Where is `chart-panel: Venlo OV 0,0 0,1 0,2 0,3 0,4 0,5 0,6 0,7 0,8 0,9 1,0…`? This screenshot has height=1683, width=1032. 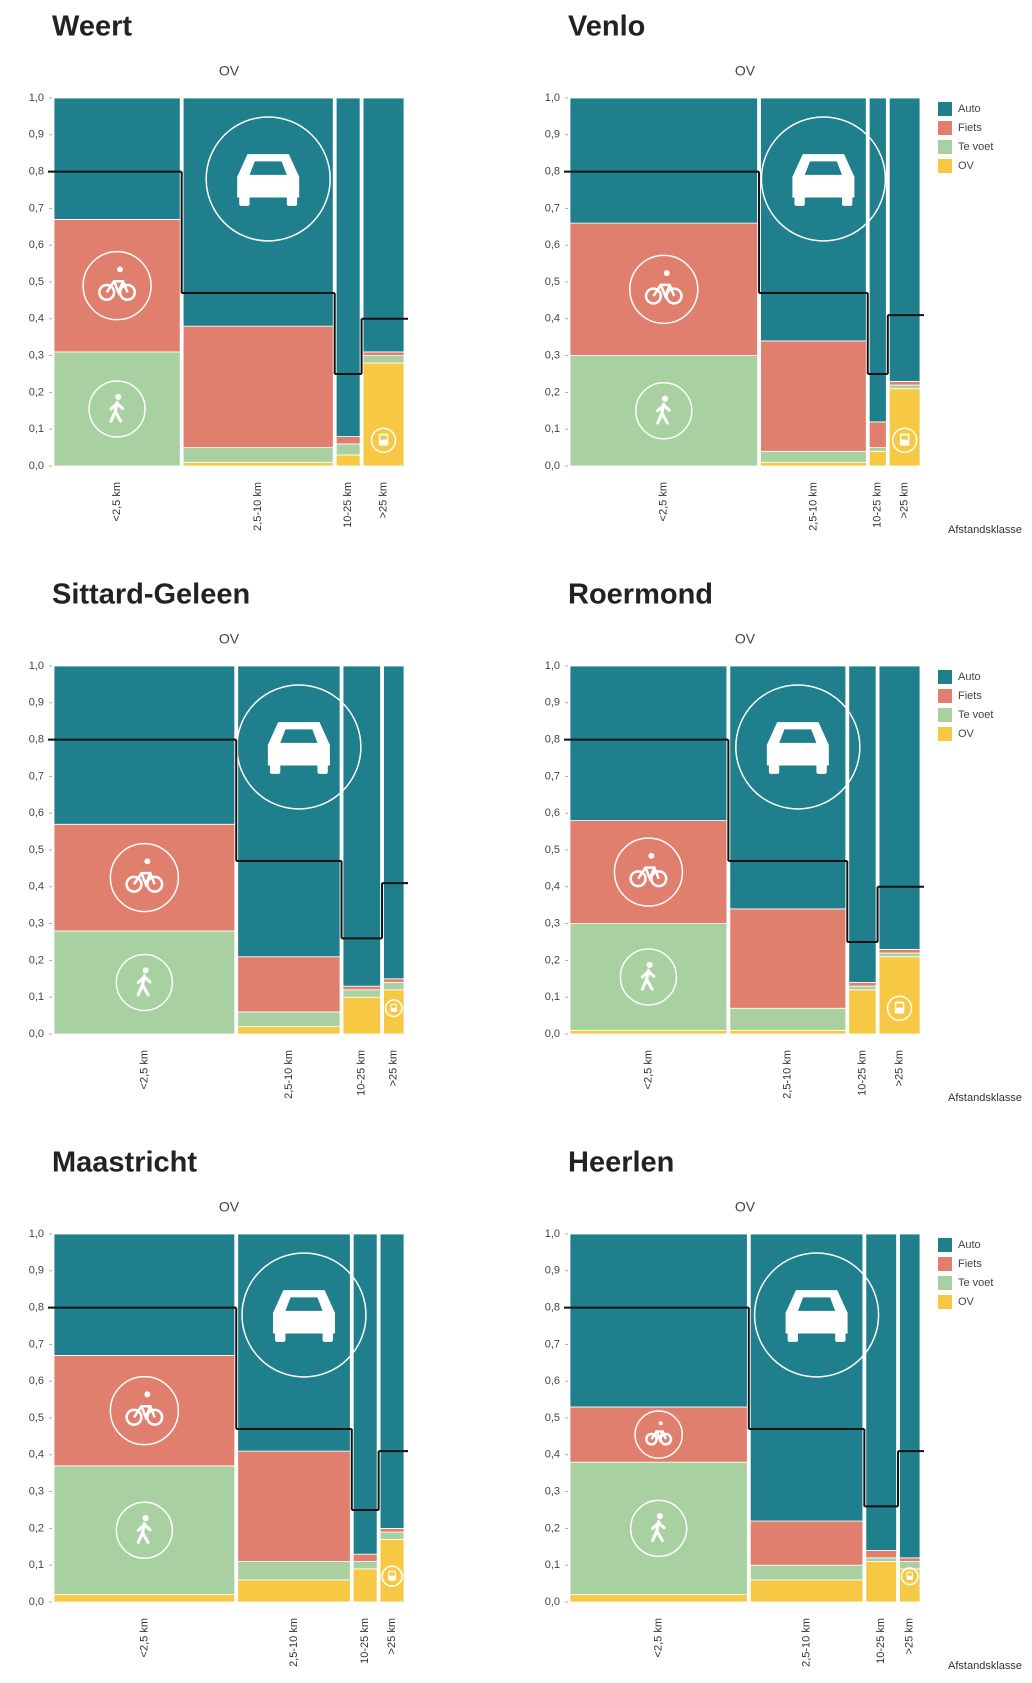
chart-panel: Venlo OV 0,0 0,1 0,2 0,3 0,4 0,5 0,6 0,7 0,8 0,9 1,0… is located at coordinates (783, 273).